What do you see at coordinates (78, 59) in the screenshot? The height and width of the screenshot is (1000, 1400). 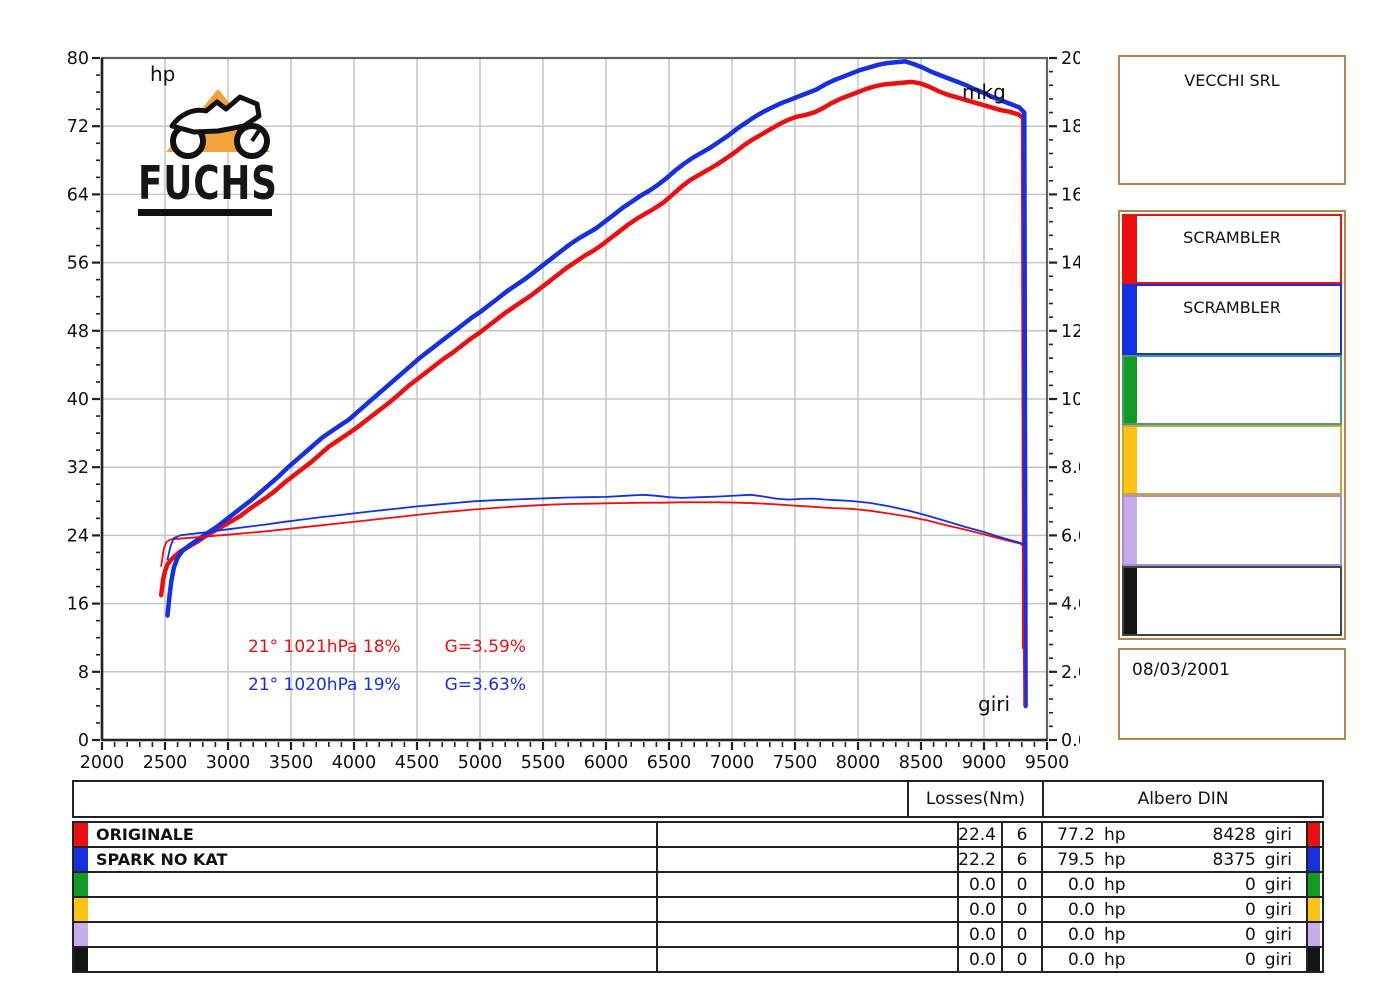 I see `svg-text: 80` at bounding box center [78, 59].